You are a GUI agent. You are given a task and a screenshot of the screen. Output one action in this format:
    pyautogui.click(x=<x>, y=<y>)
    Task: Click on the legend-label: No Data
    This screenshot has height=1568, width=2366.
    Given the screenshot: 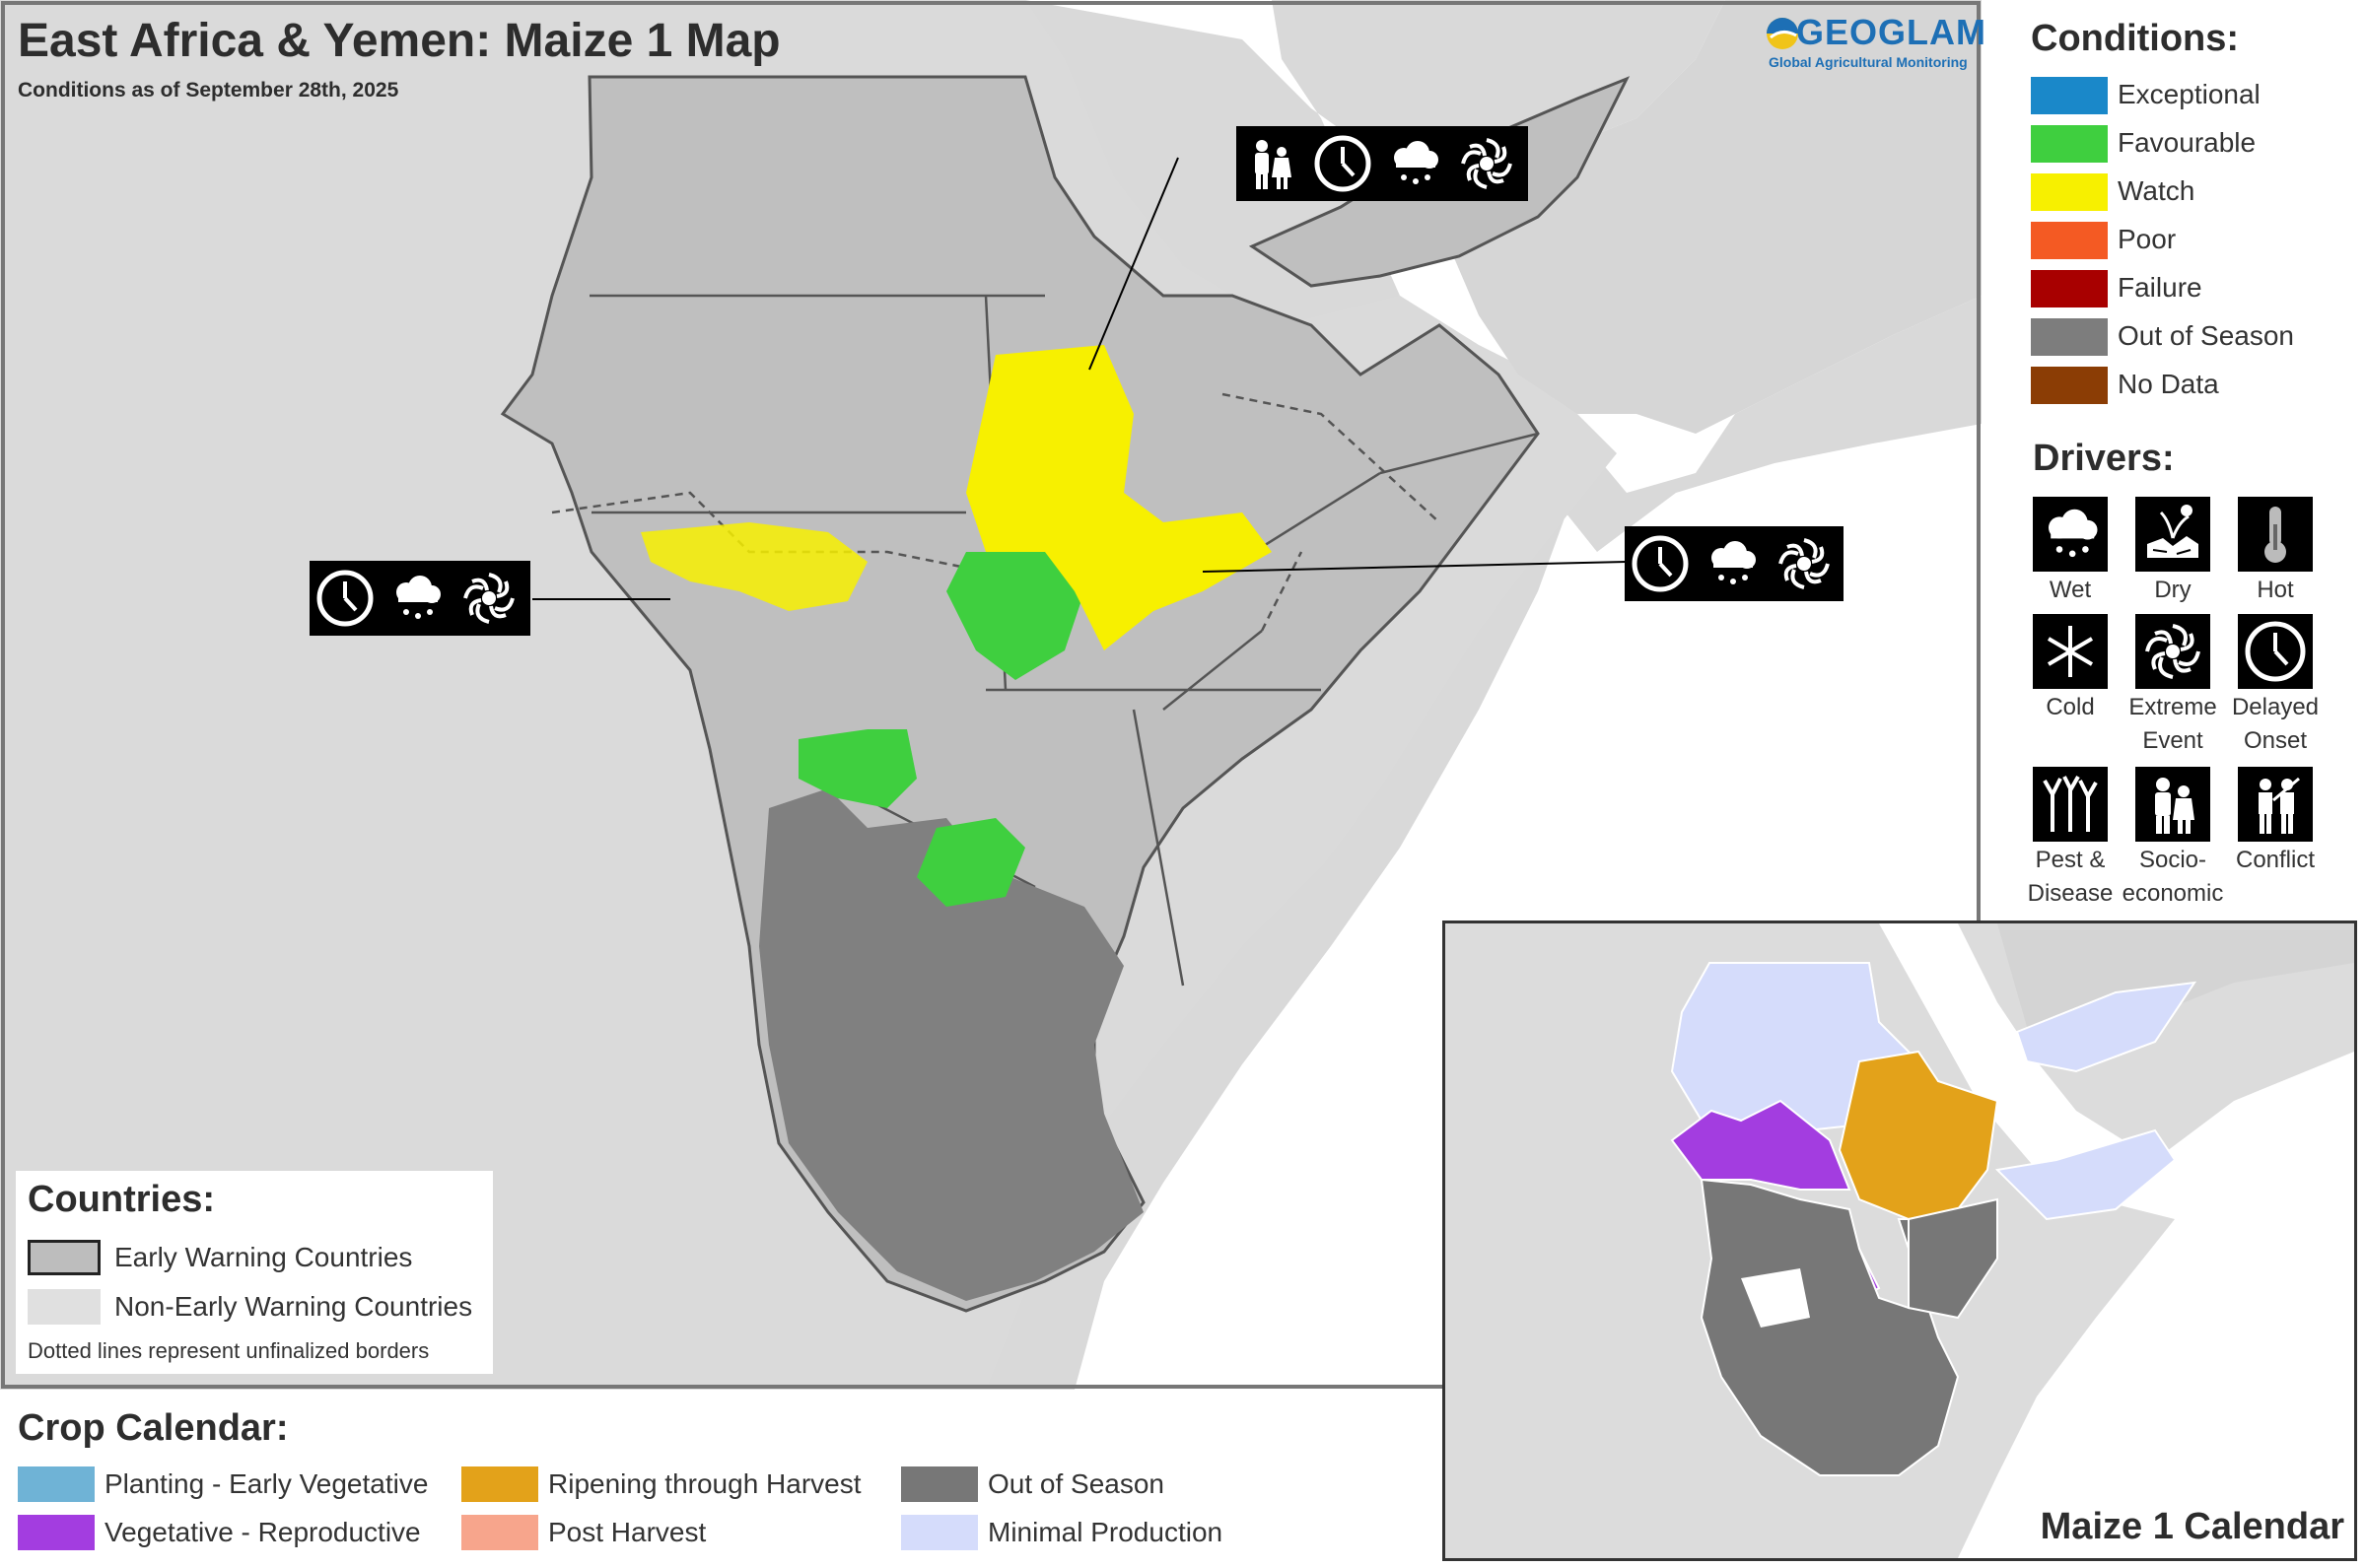 What is the action you would take?
    pyautogui.click(x=2168, y=384)
    